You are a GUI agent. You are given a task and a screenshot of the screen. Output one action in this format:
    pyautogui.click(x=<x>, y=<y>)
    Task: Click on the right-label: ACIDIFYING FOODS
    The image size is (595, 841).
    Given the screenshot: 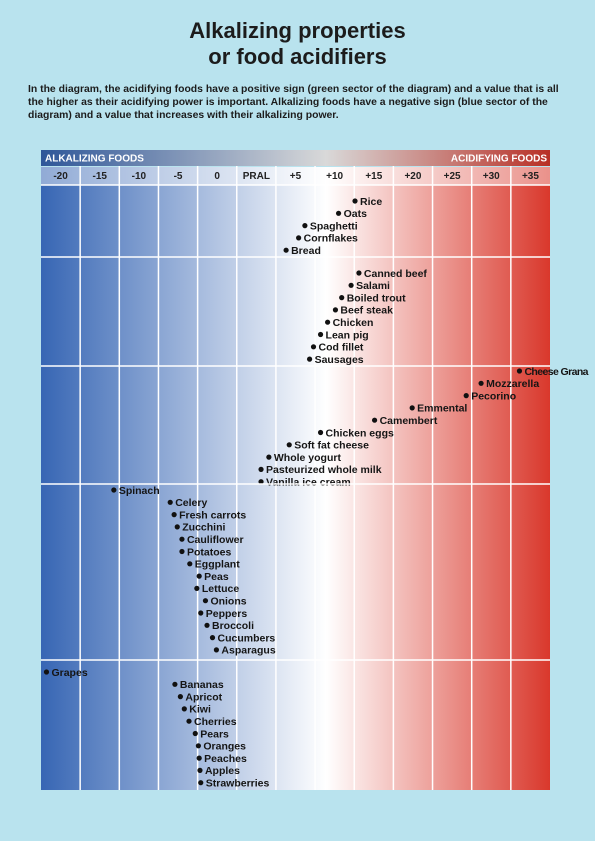 What is the action you would take?
    pyautogui.click(x=499, y=159)
    